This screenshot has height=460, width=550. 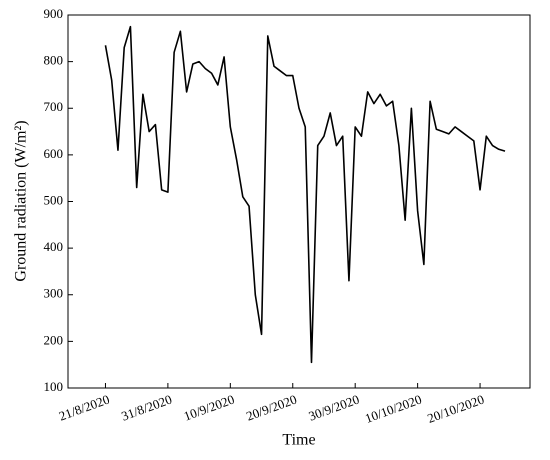 What do you see at coordinates (54, 339) in the screenshot?
I see `y-tick-label: 200` at bounding box center [54, 339].